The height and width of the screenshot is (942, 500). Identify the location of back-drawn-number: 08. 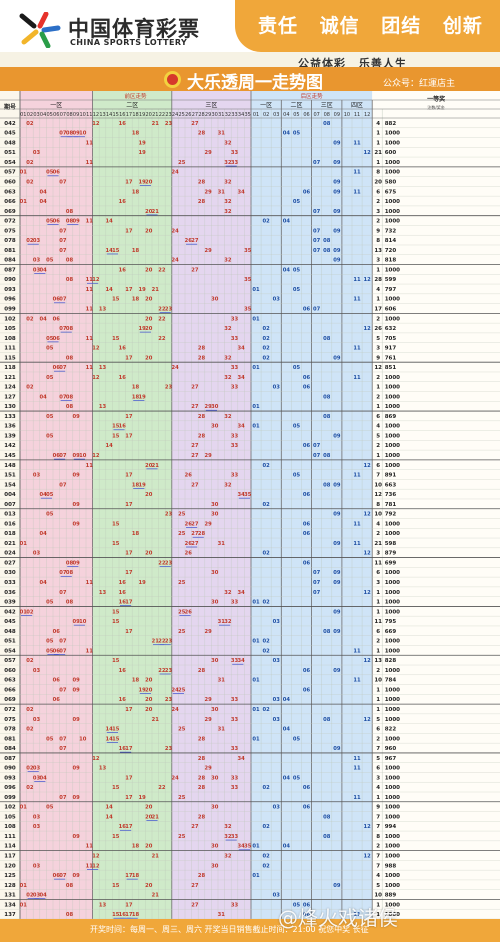
(327, 417).